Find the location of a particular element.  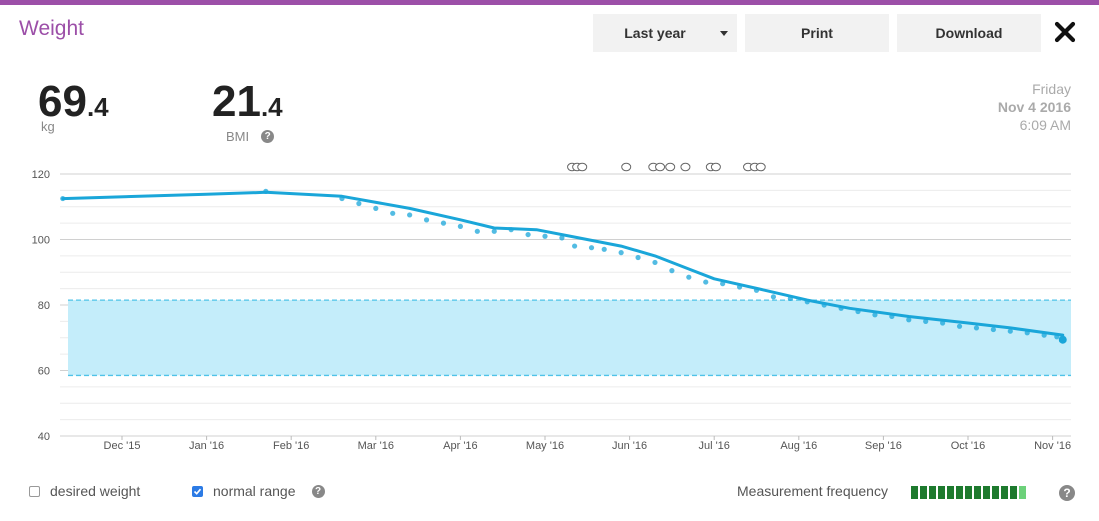

range-dropdown-label: Last year is located at coordinates (655, 33).